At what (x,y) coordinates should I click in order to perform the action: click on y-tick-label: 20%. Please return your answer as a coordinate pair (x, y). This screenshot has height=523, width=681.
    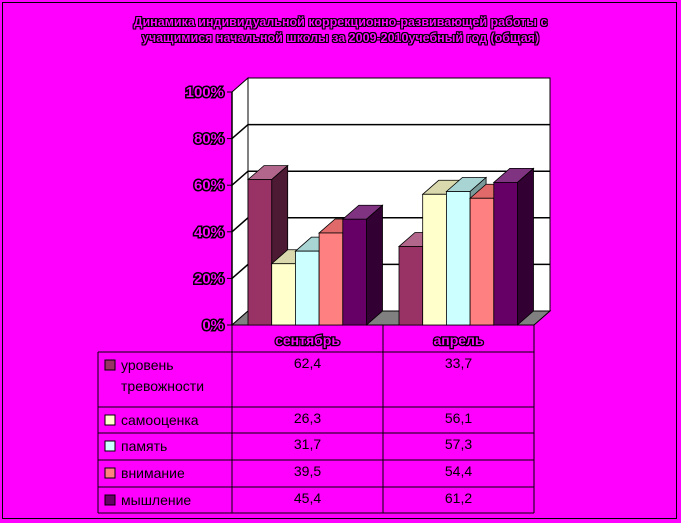
    Looking at the image, I should click on (209, 278).